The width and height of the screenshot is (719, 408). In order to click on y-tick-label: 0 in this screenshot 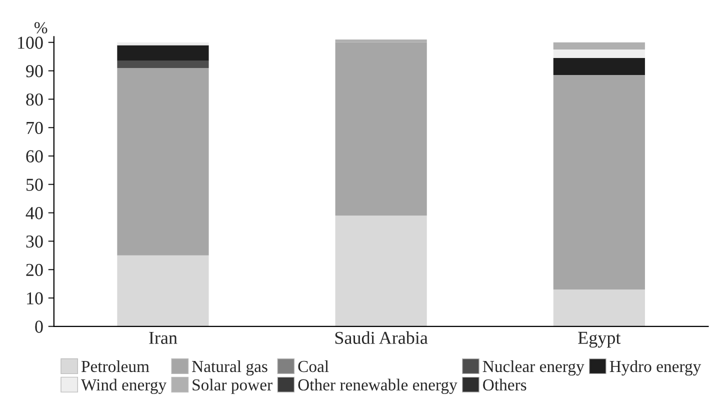, I will do `click(39, 326)`.